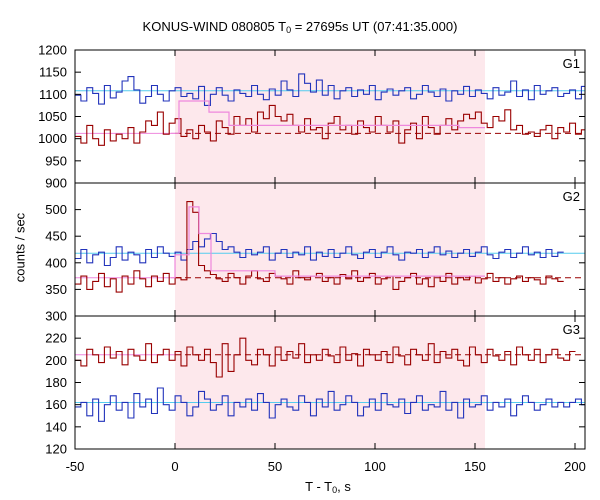 The height and width of the screenshot is (500, 600). I want to click on y-tick-label: 140, so click(56, 426).